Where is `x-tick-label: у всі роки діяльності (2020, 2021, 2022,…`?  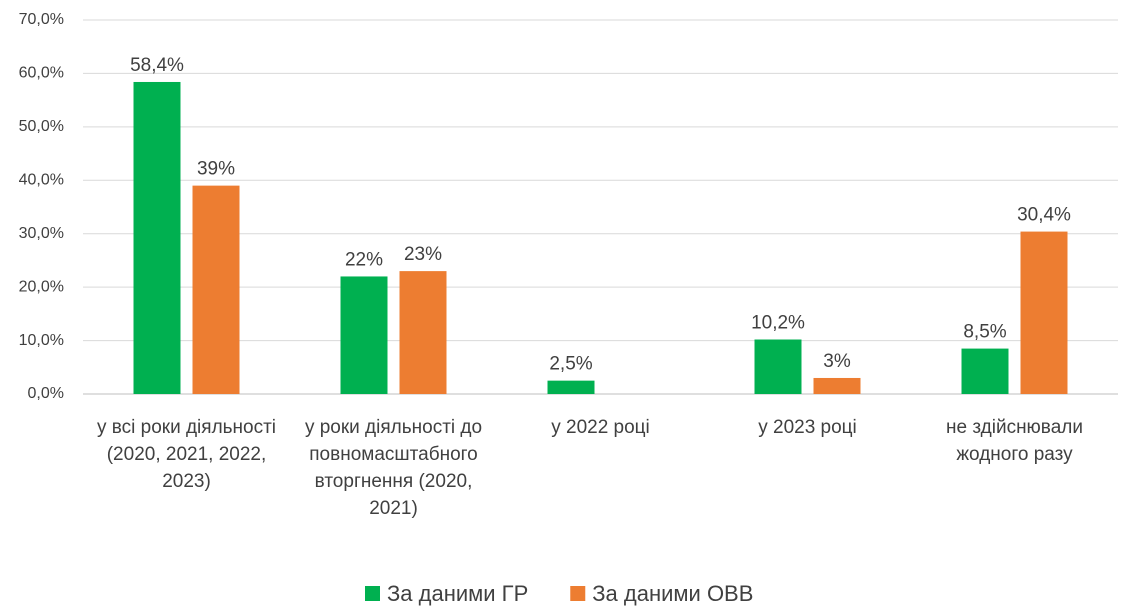
x-tick-label: у всі роки діяльності (2020, 2021, 2022,… is located at coordinates (186, 454).